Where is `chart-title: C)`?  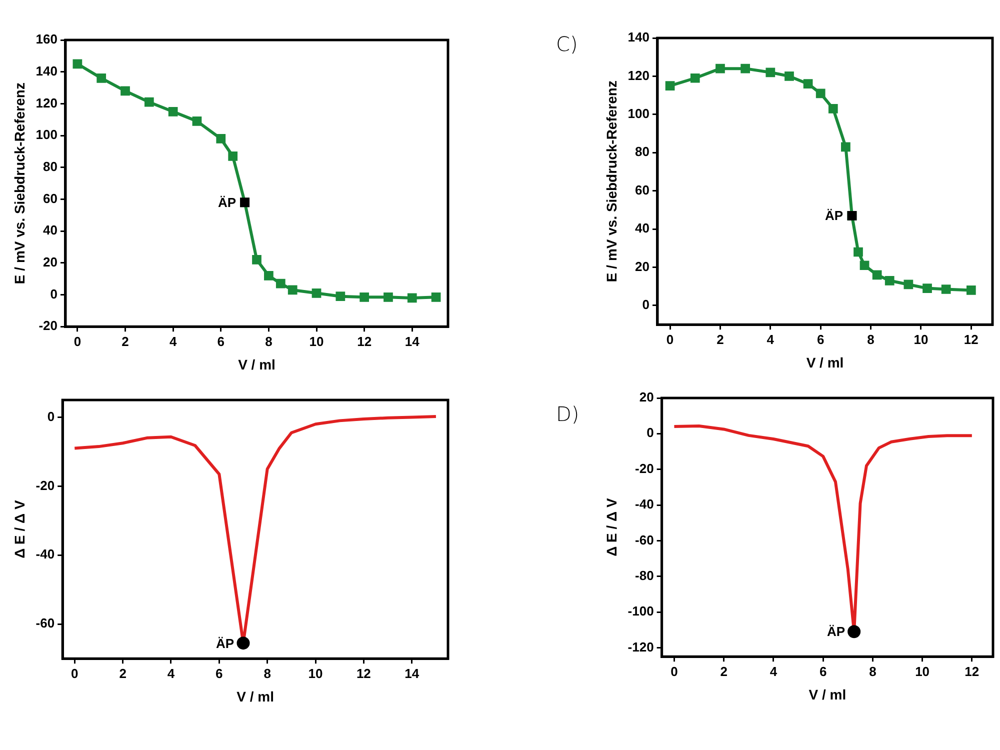 chart-title: C) is located at coordinates (567, 44).